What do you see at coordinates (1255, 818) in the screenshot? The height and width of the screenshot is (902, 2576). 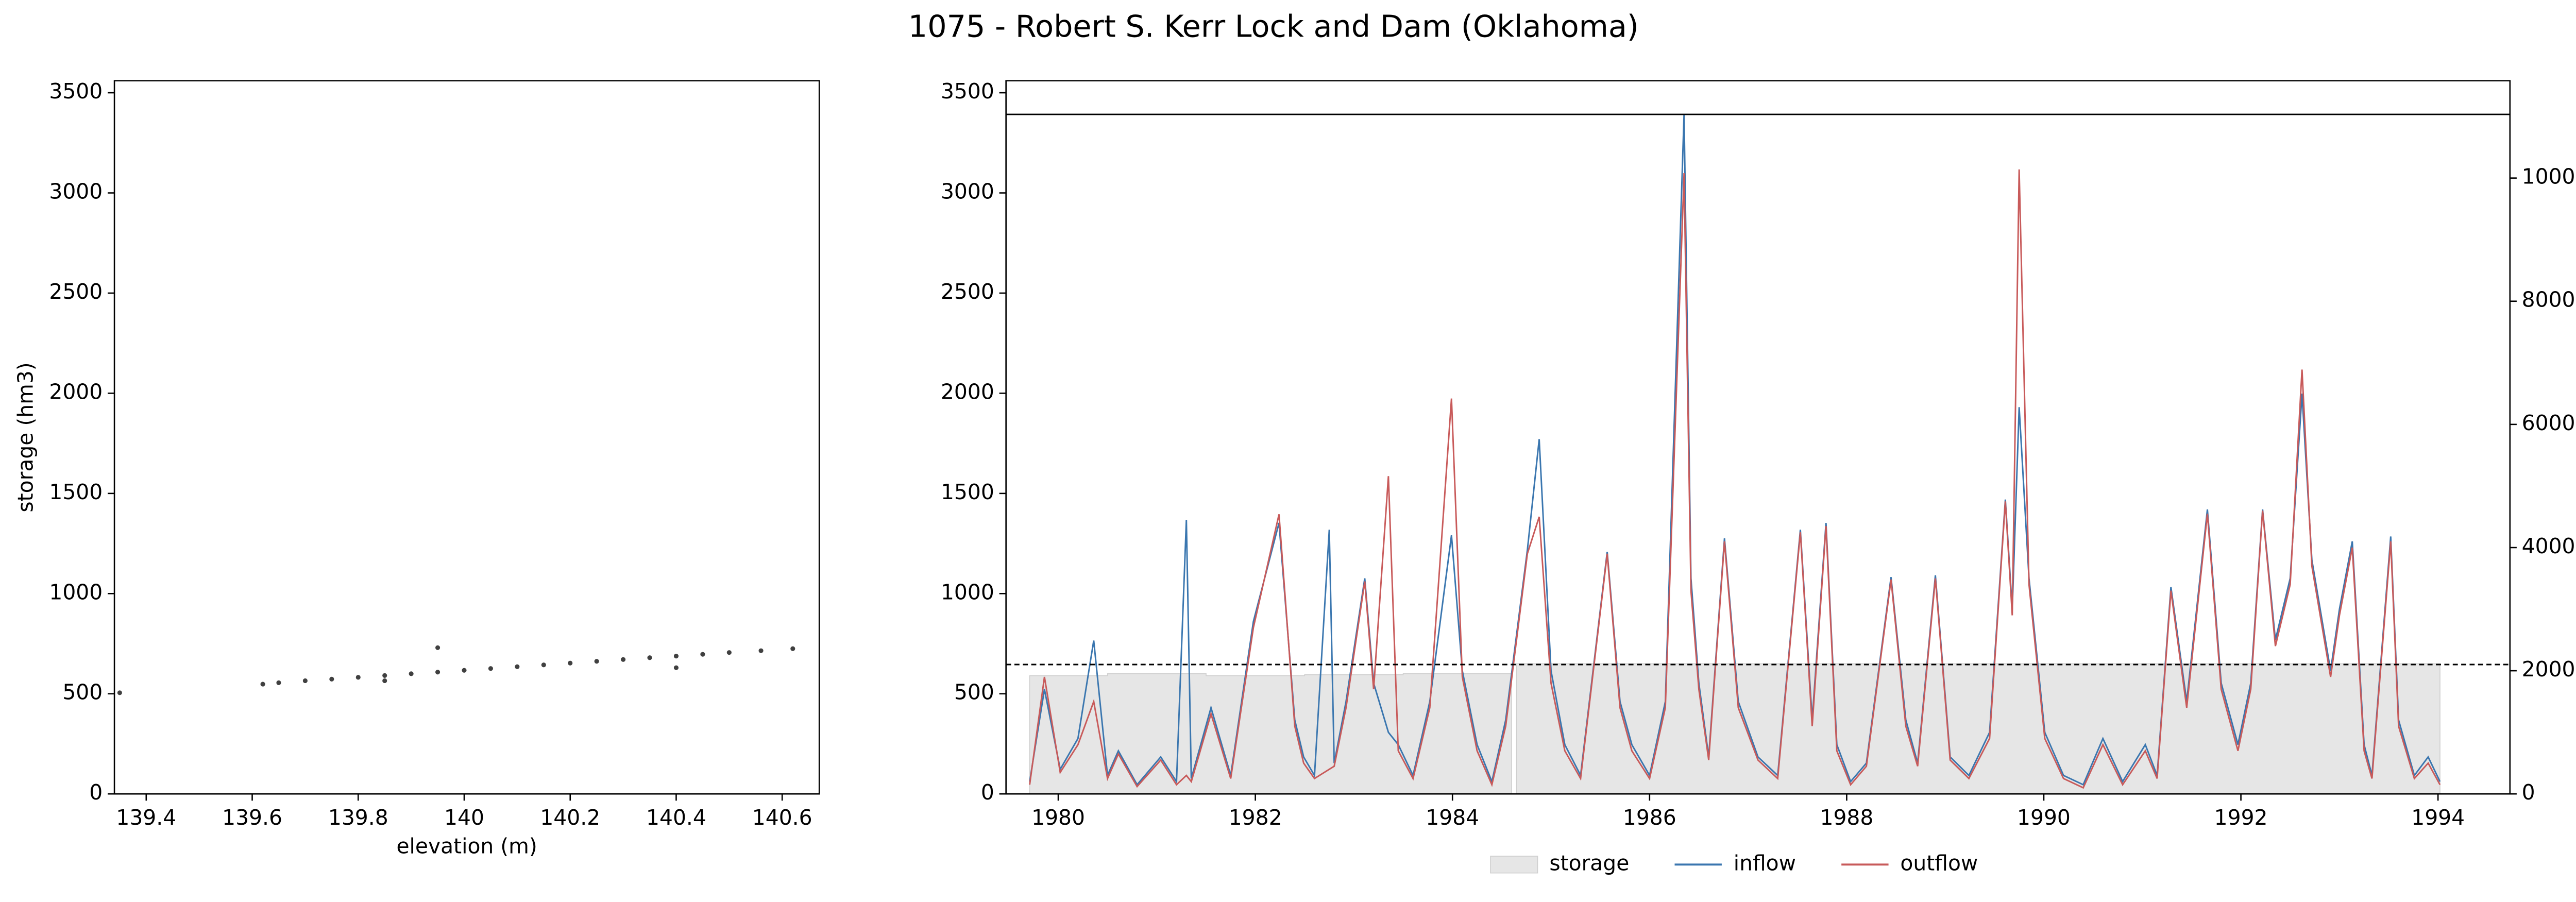 I see `x-tick-label: 1982` at bounding box center [1255, 818].